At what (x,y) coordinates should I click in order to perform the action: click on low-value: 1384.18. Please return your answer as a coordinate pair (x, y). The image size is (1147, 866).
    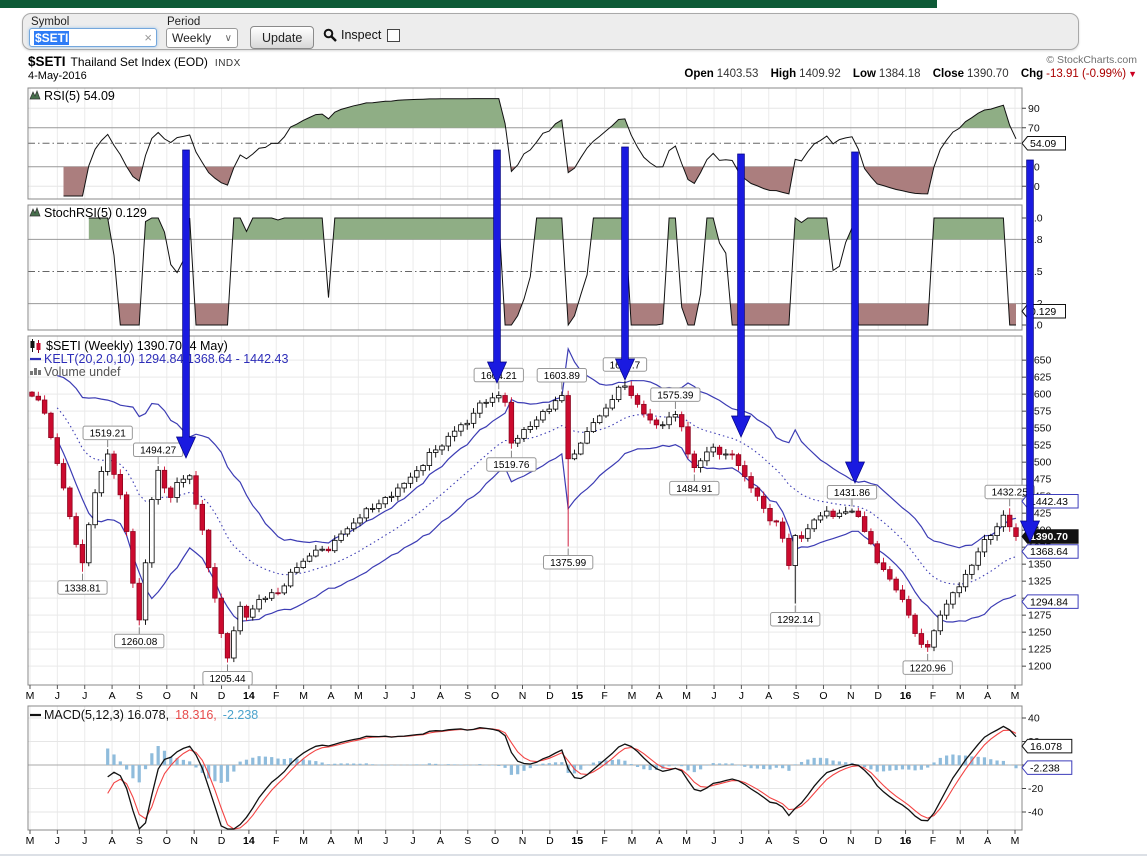
    Looking at the image, I should click on (899, 74).